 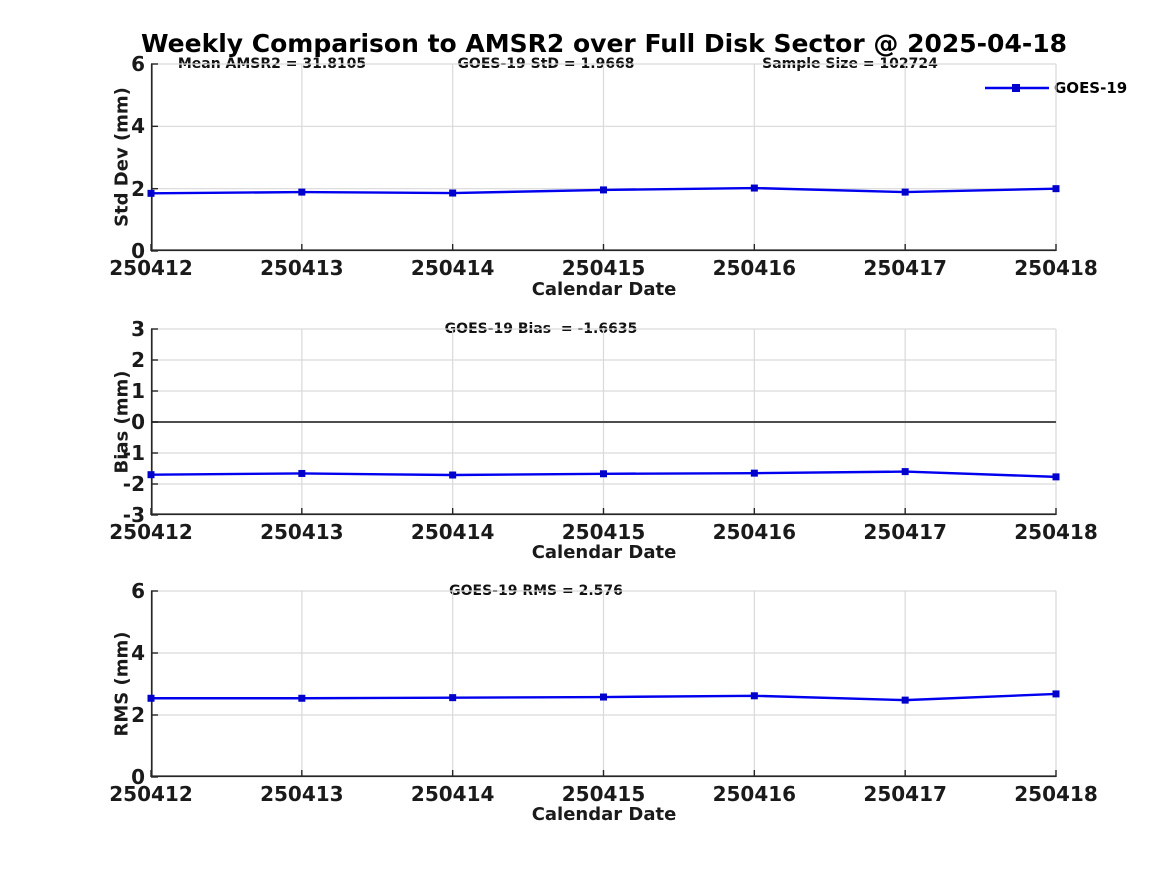 I want to click on legend-square-marker-icon, so click(x=1016, y=88).